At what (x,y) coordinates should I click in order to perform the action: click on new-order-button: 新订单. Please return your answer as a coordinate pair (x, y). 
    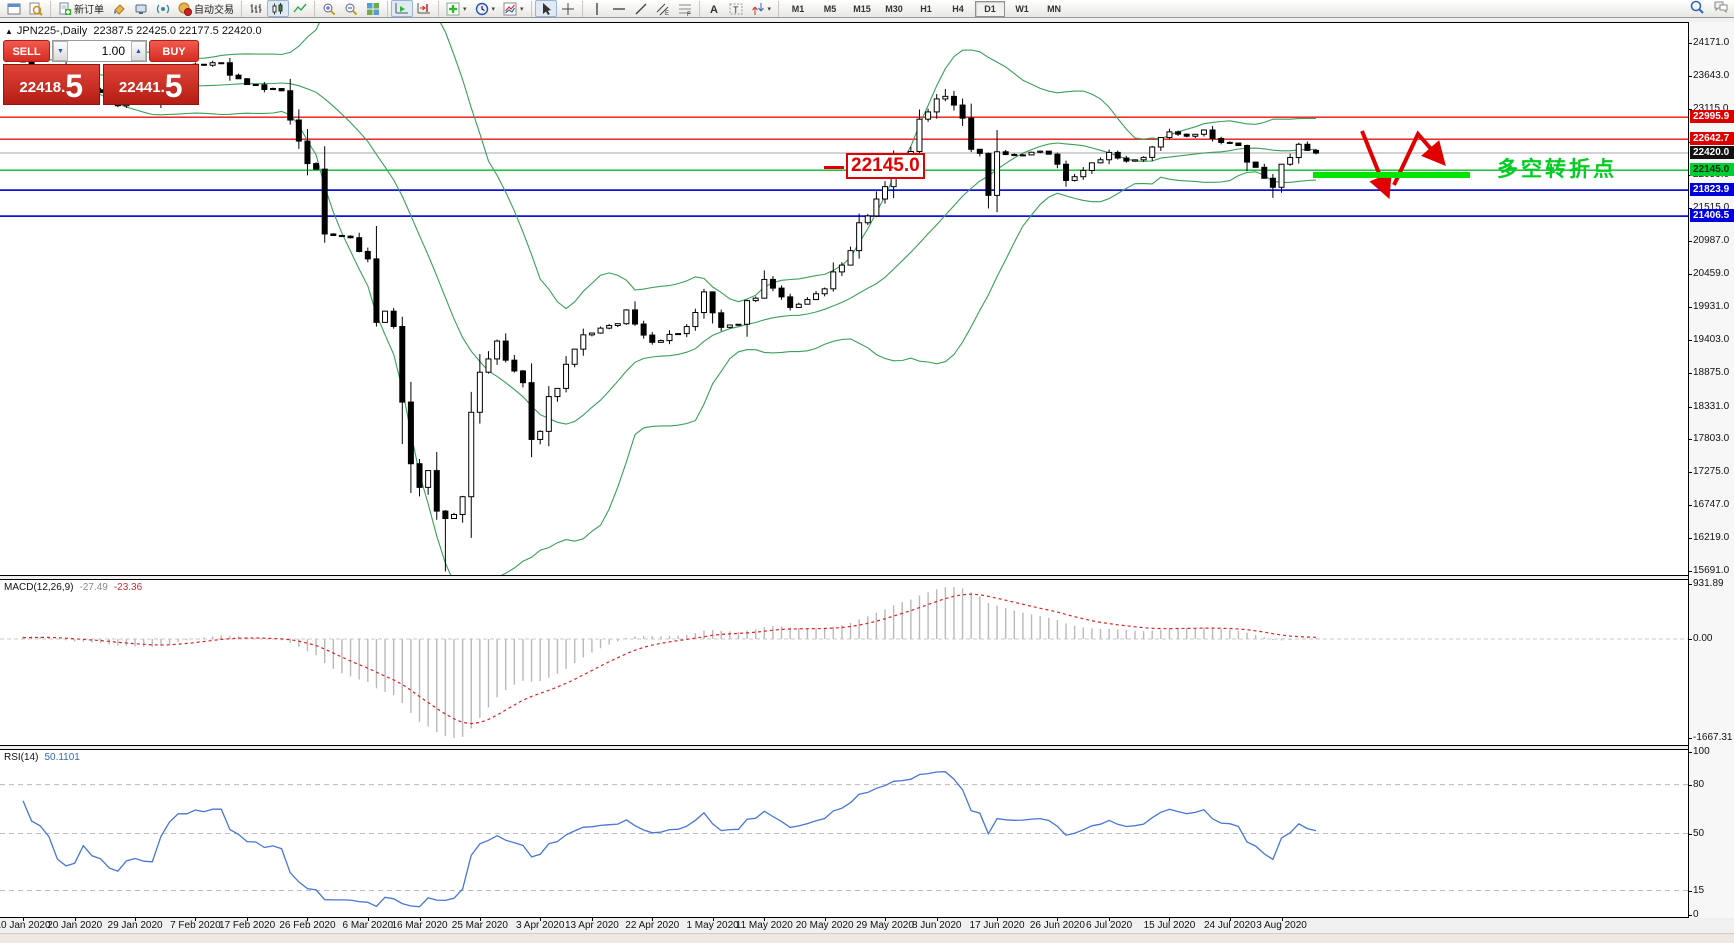
    Looking at the image, I should click on (81, 8).